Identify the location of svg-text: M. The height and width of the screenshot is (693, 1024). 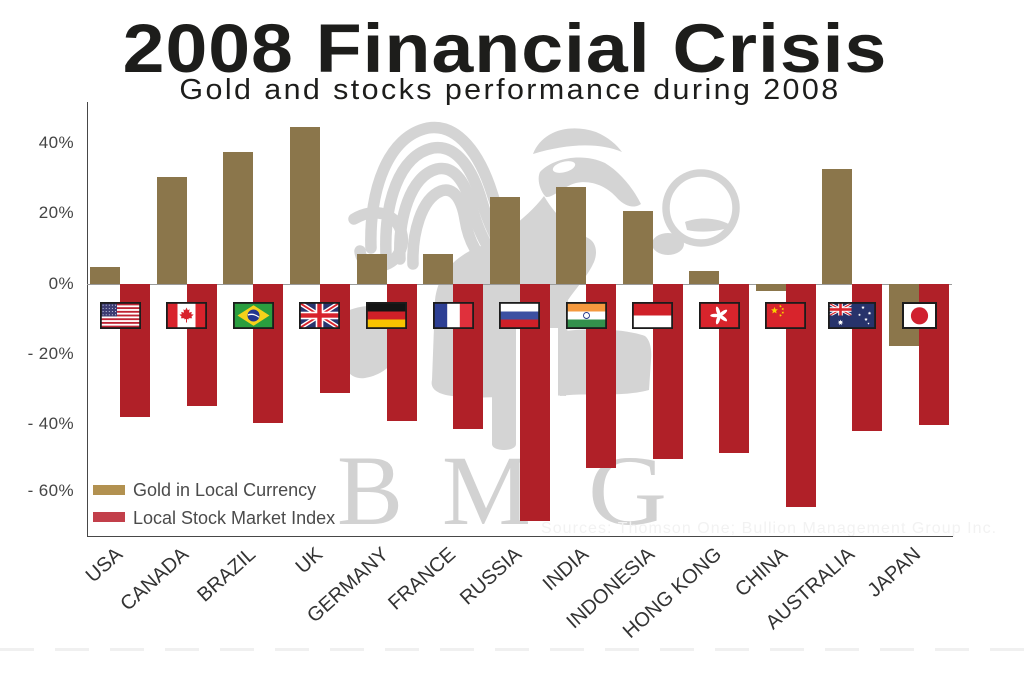
(486, 490).